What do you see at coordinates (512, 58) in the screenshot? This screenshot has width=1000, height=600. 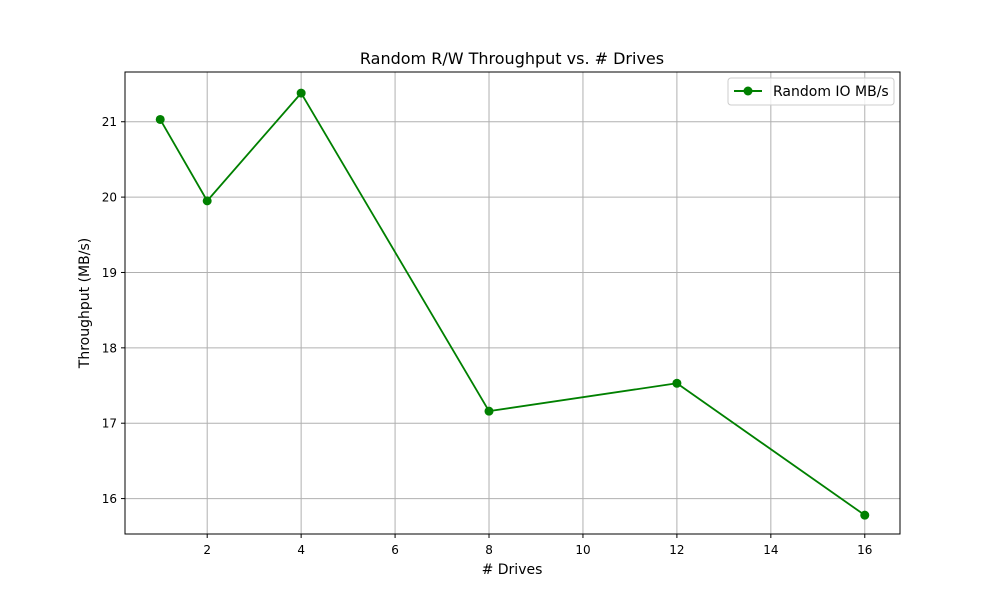 I see `chart-title: Random R/W Throughput vs. # Drives` at bounding box center [512, 58].